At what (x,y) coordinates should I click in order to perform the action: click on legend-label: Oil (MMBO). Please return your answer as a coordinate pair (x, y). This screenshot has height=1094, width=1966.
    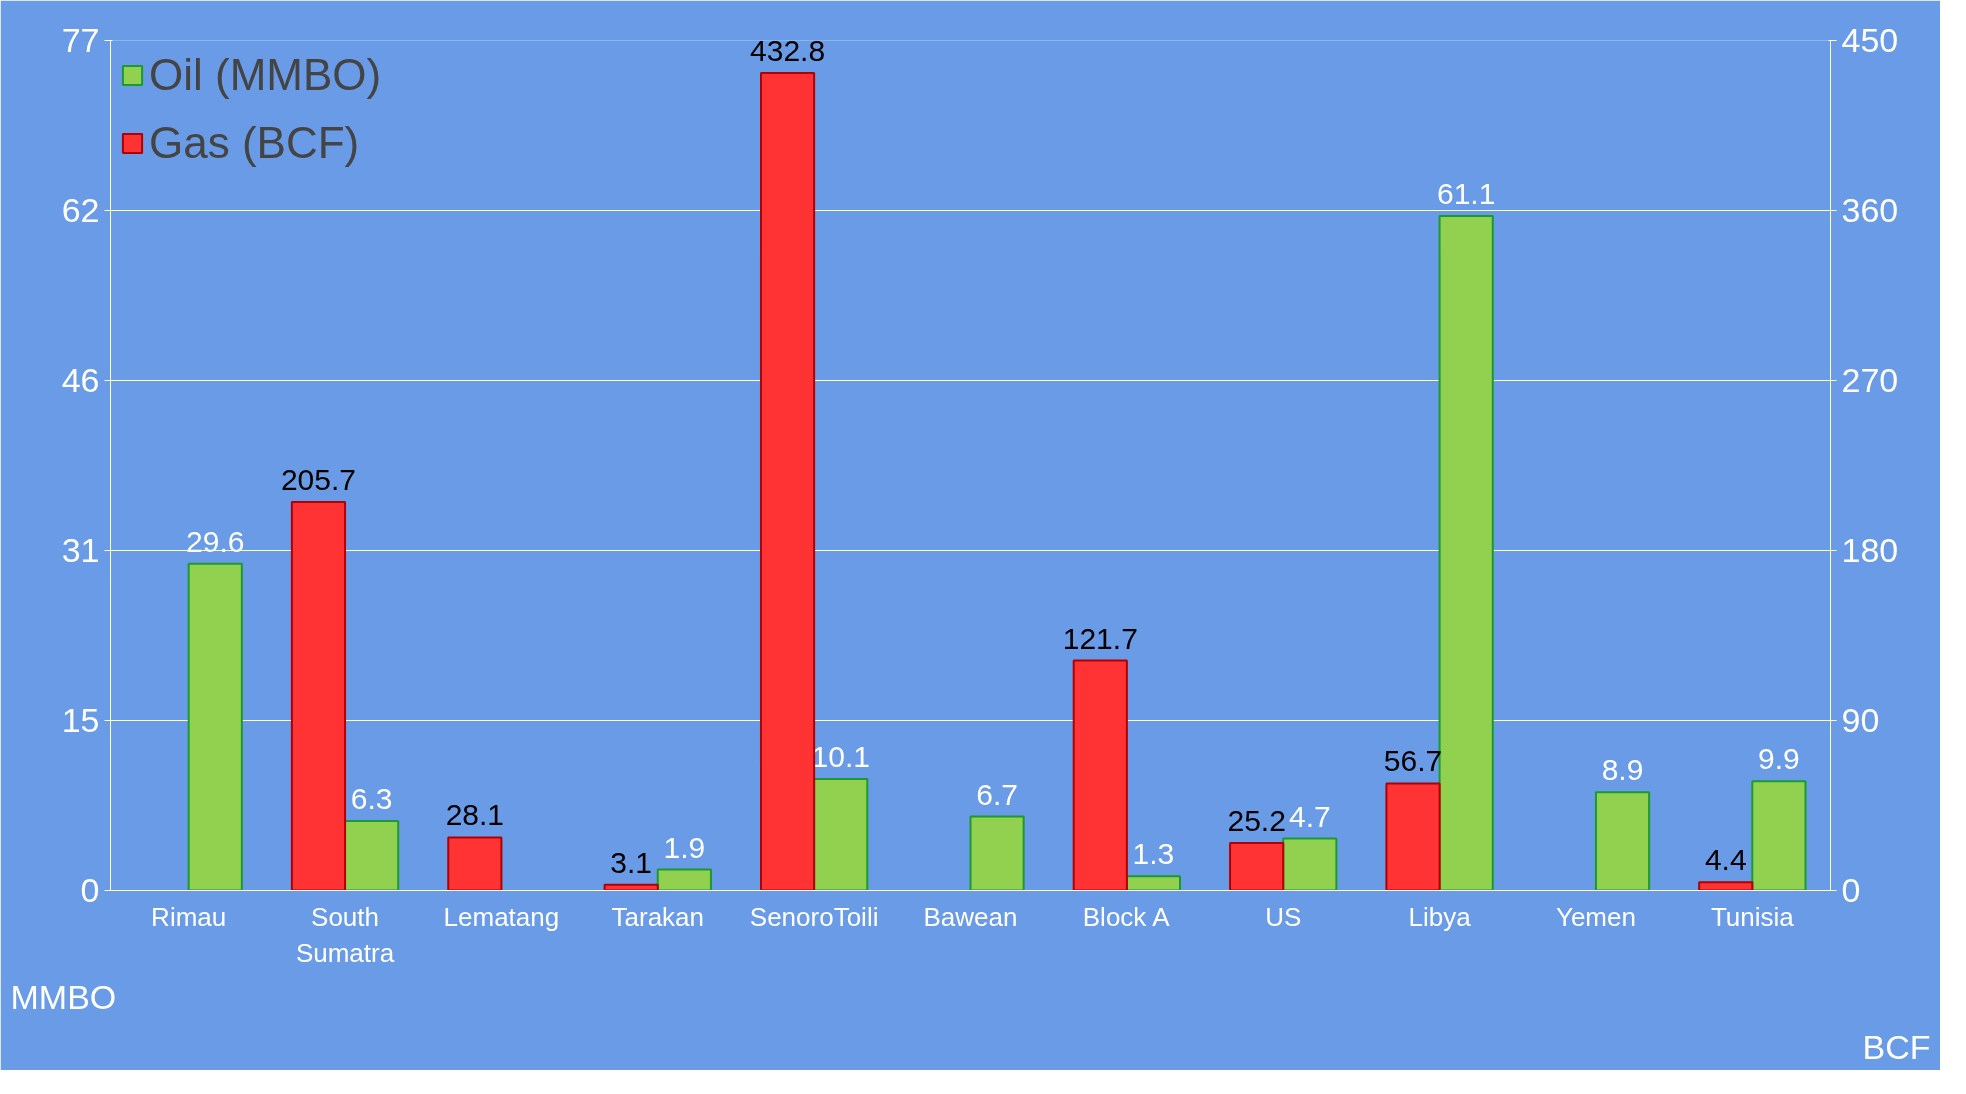
    Looking at the image, I should click on (265, 75).